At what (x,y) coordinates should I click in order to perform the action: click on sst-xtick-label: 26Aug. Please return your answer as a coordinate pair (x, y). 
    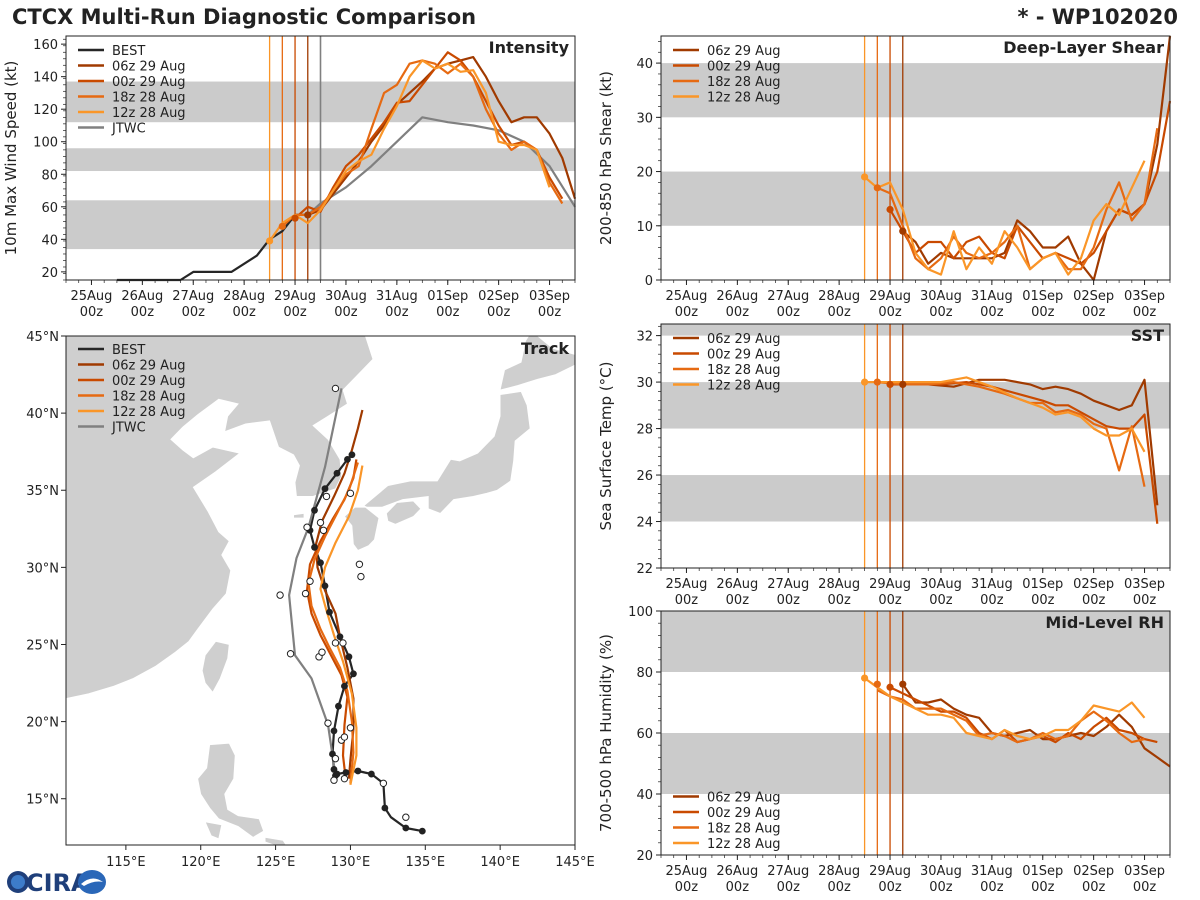
    Looking at the image, I should click on (737, 584).